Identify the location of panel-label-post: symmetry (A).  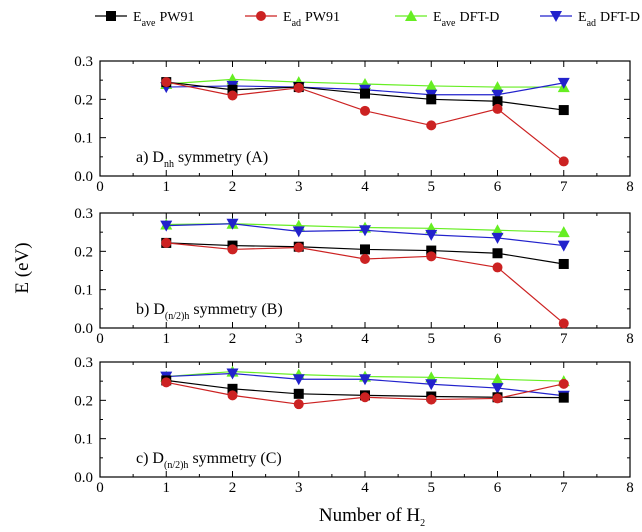
(221, 157).